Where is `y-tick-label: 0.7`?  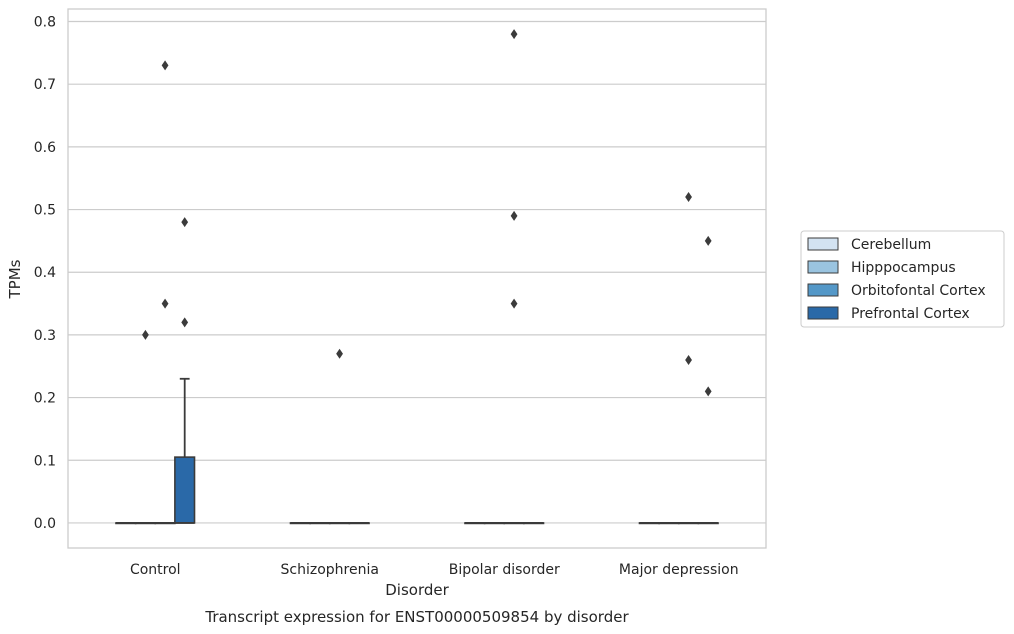 y-tick-label: 0.7 is located at coordinates (45, 85).